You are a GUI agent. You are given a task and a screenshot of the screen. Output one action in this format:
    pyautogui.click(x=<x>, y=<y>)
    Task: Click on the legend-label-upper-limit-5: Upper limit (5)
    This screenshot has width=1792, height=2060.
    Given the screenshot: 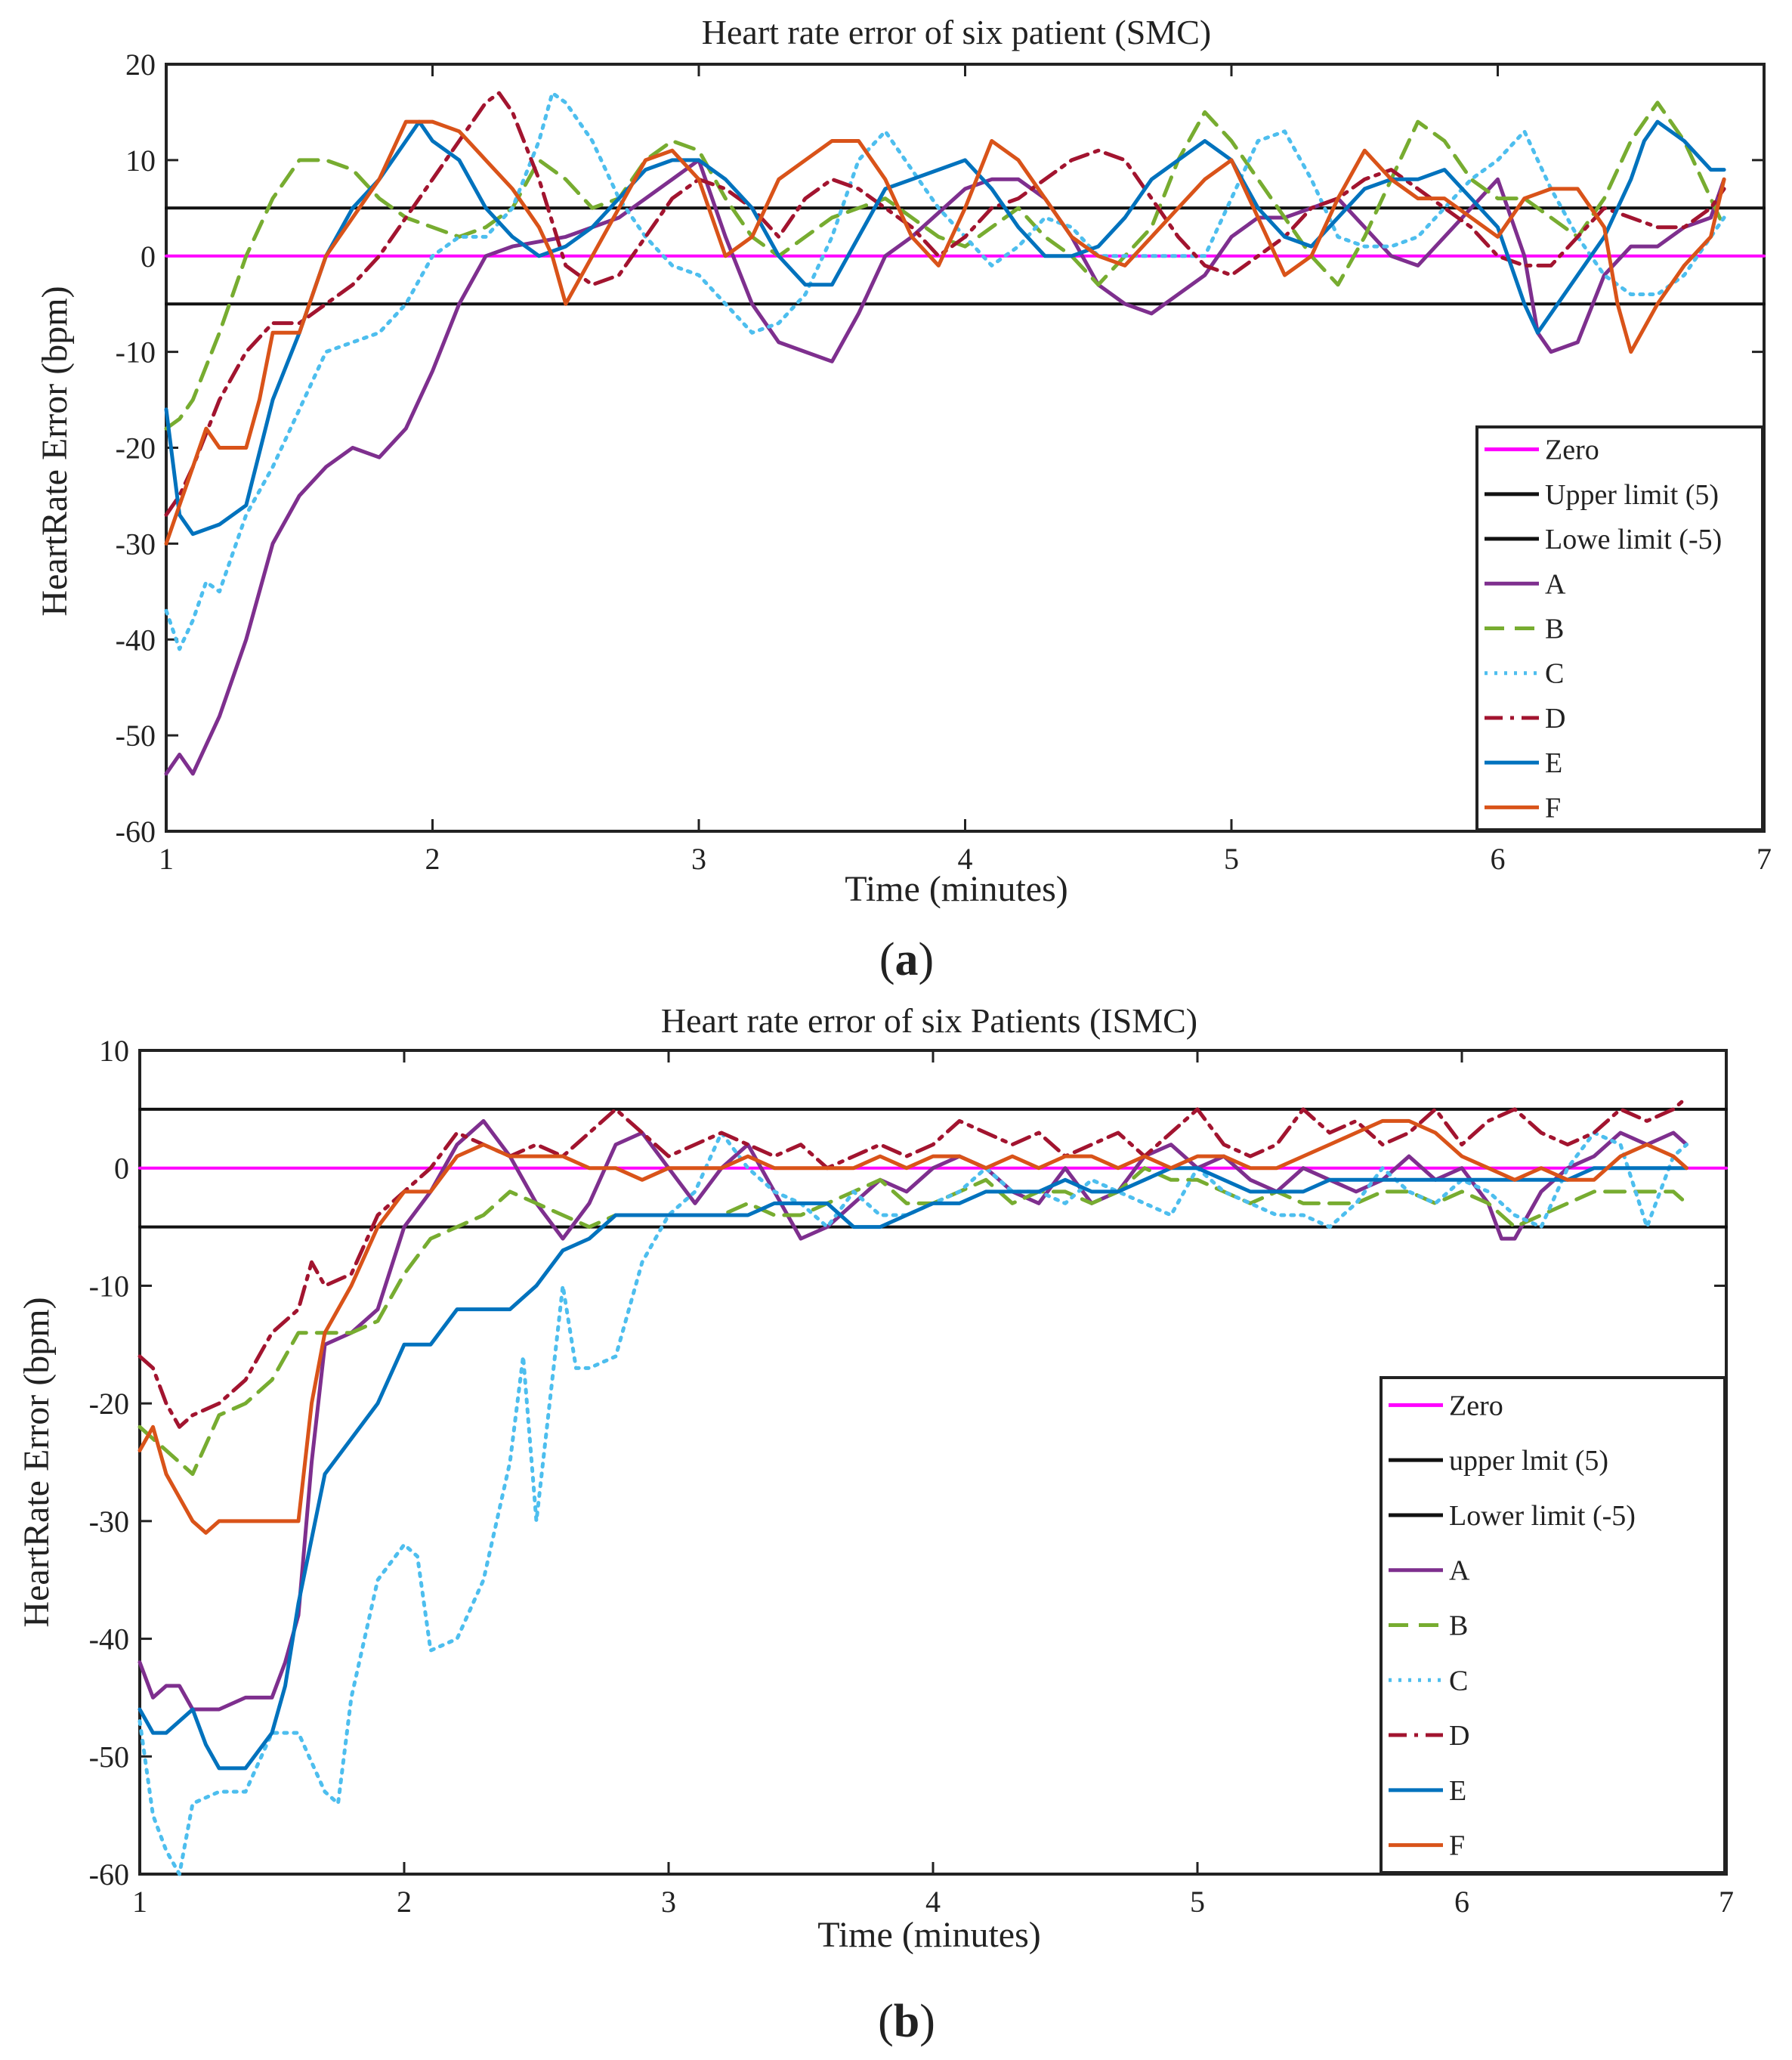 What is the action you would take?
    pyautogui.click(x=1632, y=495)
    